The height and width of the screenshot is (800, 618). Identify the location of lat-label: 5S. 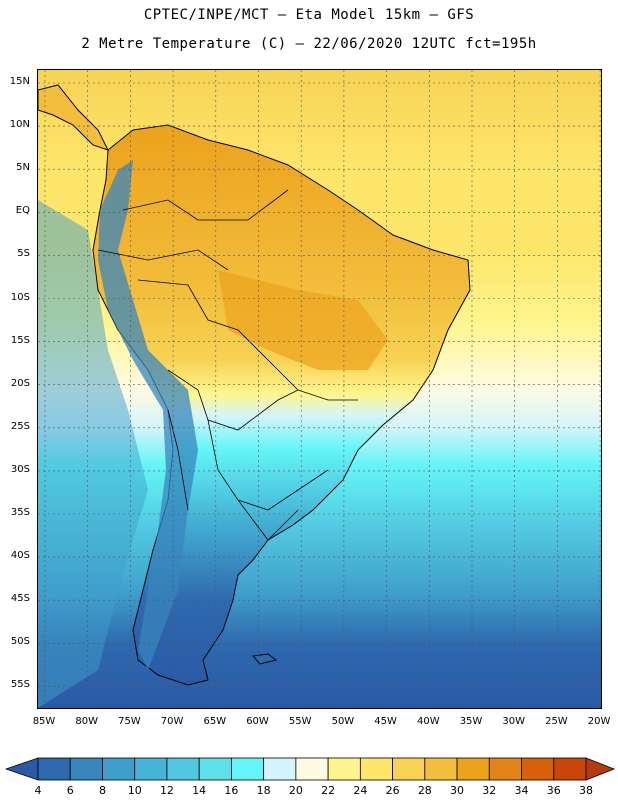
(23, 254).